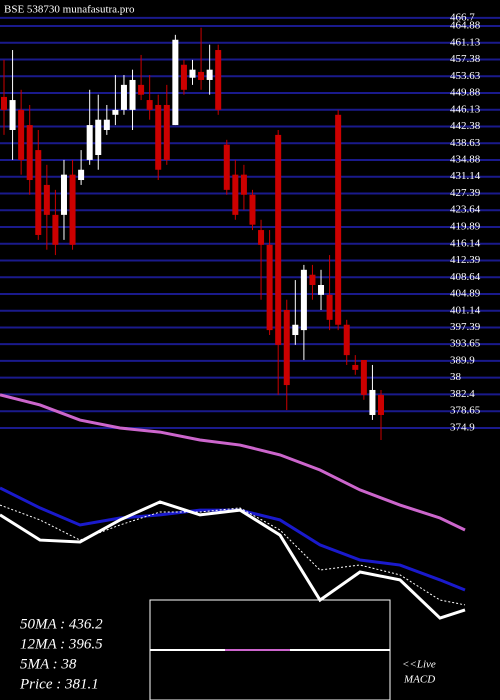 This screenshot has width=500, height=700. Describe the element at coordinates (465, 226) in the screenshot. I see `y-tick-label: 419.89` at that location.